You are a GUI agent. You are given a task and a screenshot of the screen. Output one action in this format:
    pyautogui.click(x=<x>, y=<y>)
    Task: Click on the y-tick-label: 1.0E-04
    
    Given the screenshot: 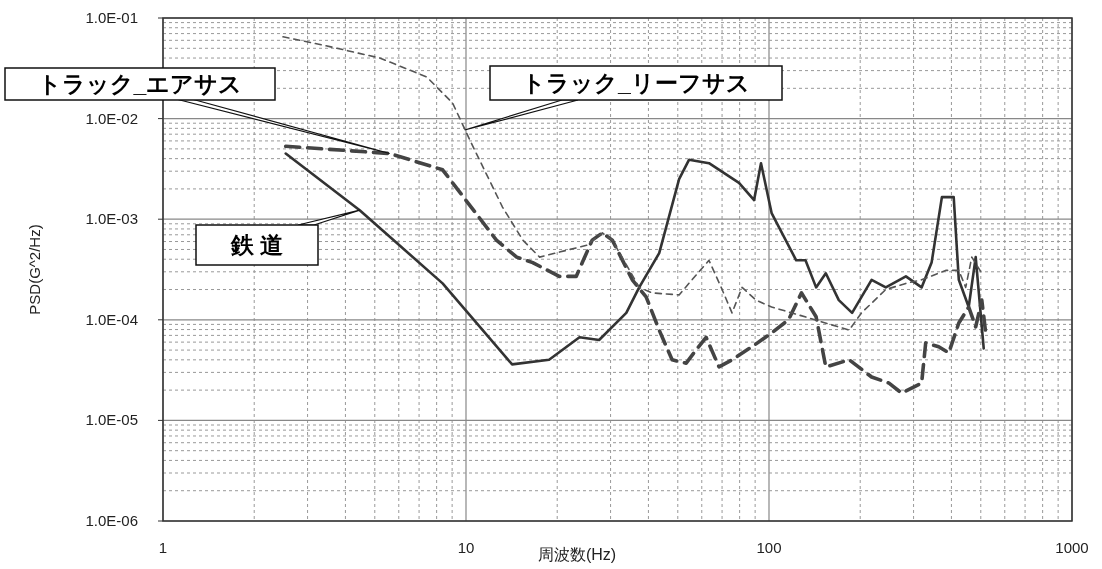 What is the action you would take?
    pyautogui.click(x=111, y=319)
    